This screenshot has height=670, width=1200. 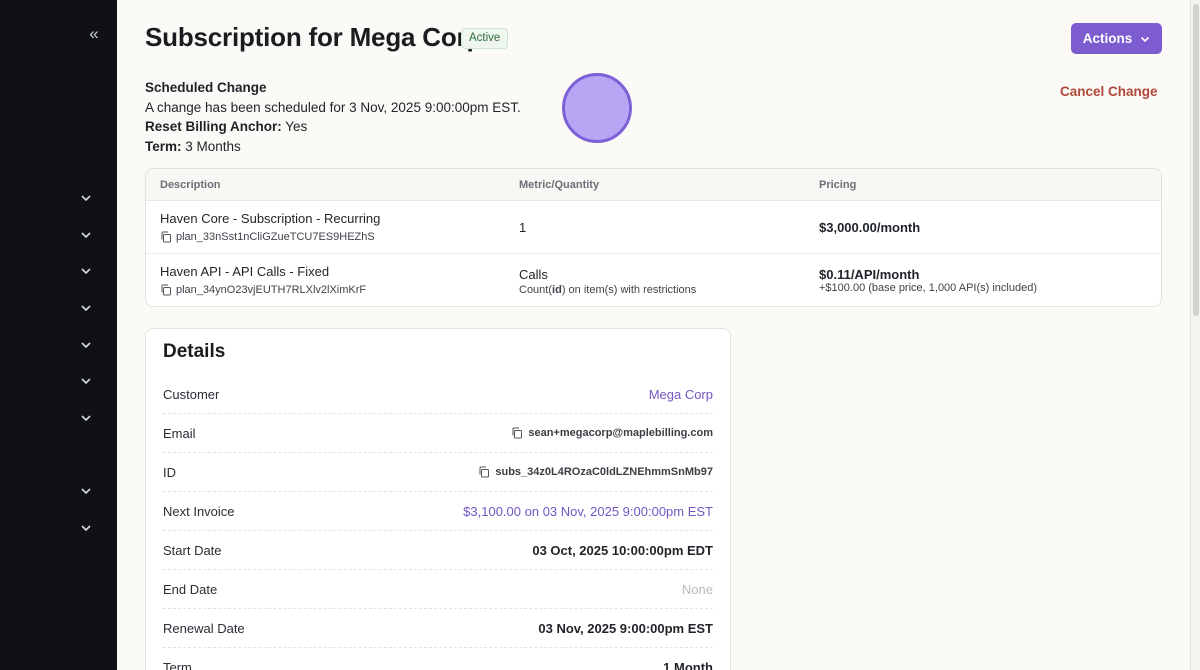 What do you see at coordinates (192, 550) in the screenshot?
I see `detail-label: Start Date` at bounding box center [192, 550].